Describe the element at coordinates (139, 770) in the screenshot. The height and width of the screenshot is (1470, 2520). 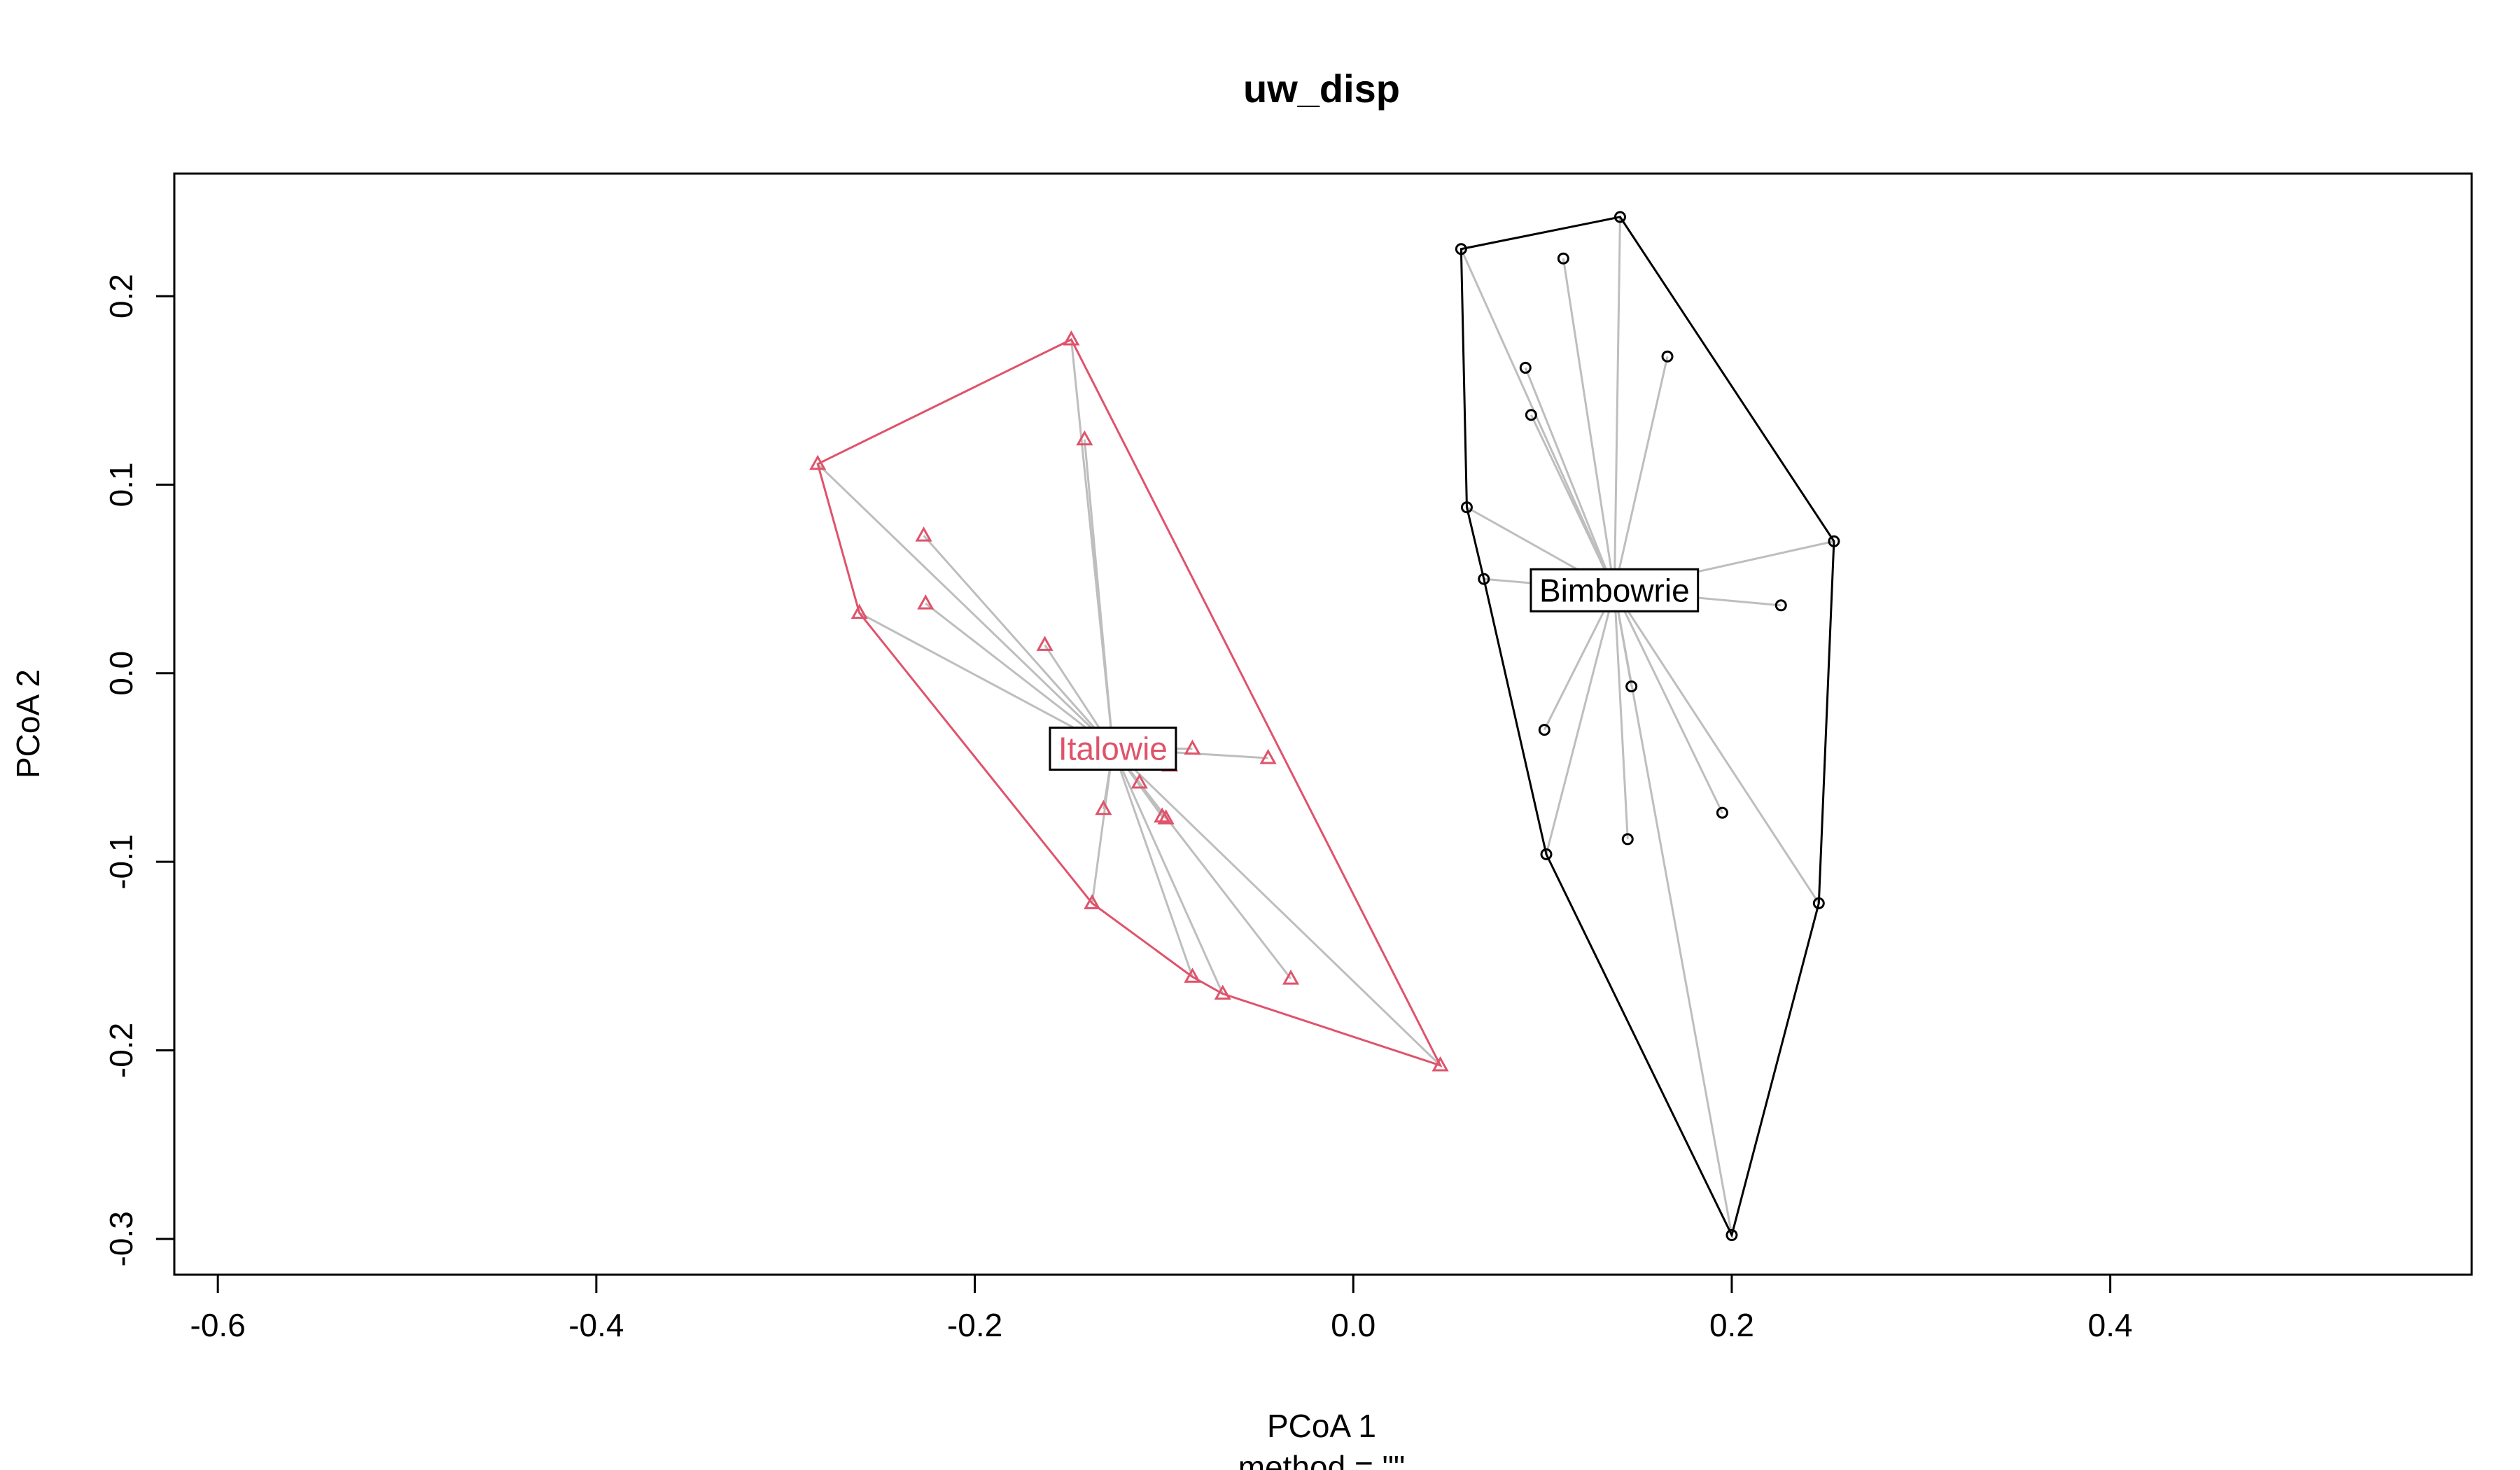
I see `y-axis: -0.3 -0.2 -0.1 0.0 0.1 0.2` at that location.